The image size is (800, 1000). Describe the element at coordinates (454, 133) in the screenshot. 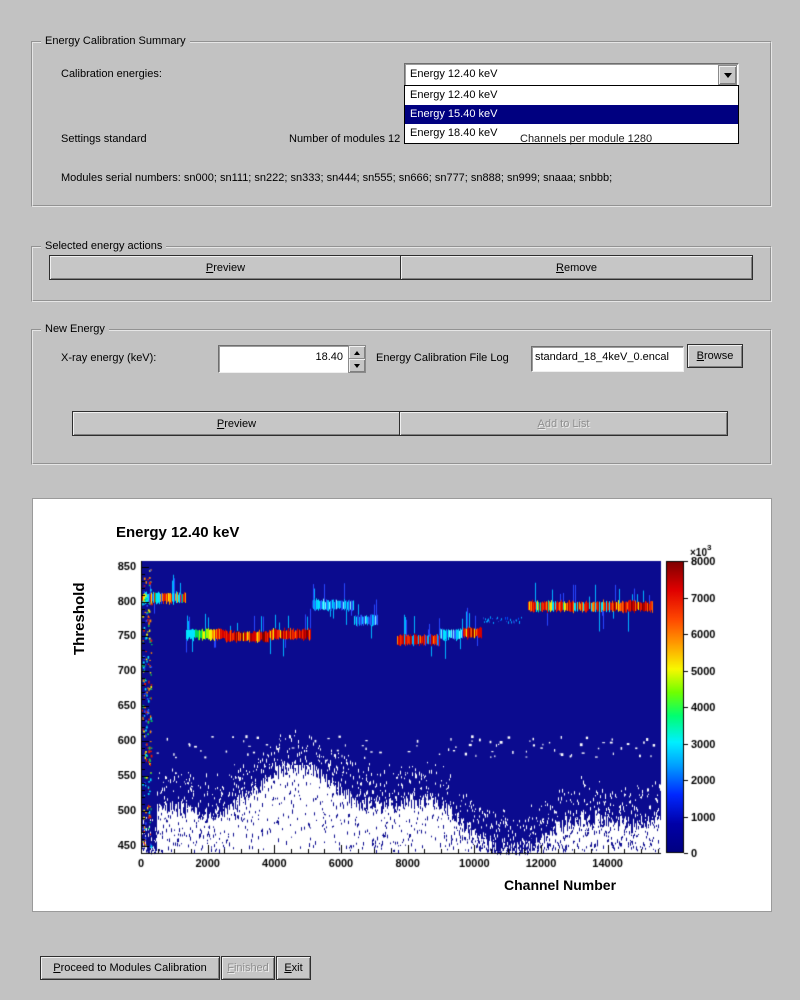

I see `dropdown-option-18-40: Energy 18.40 keV` at that location.